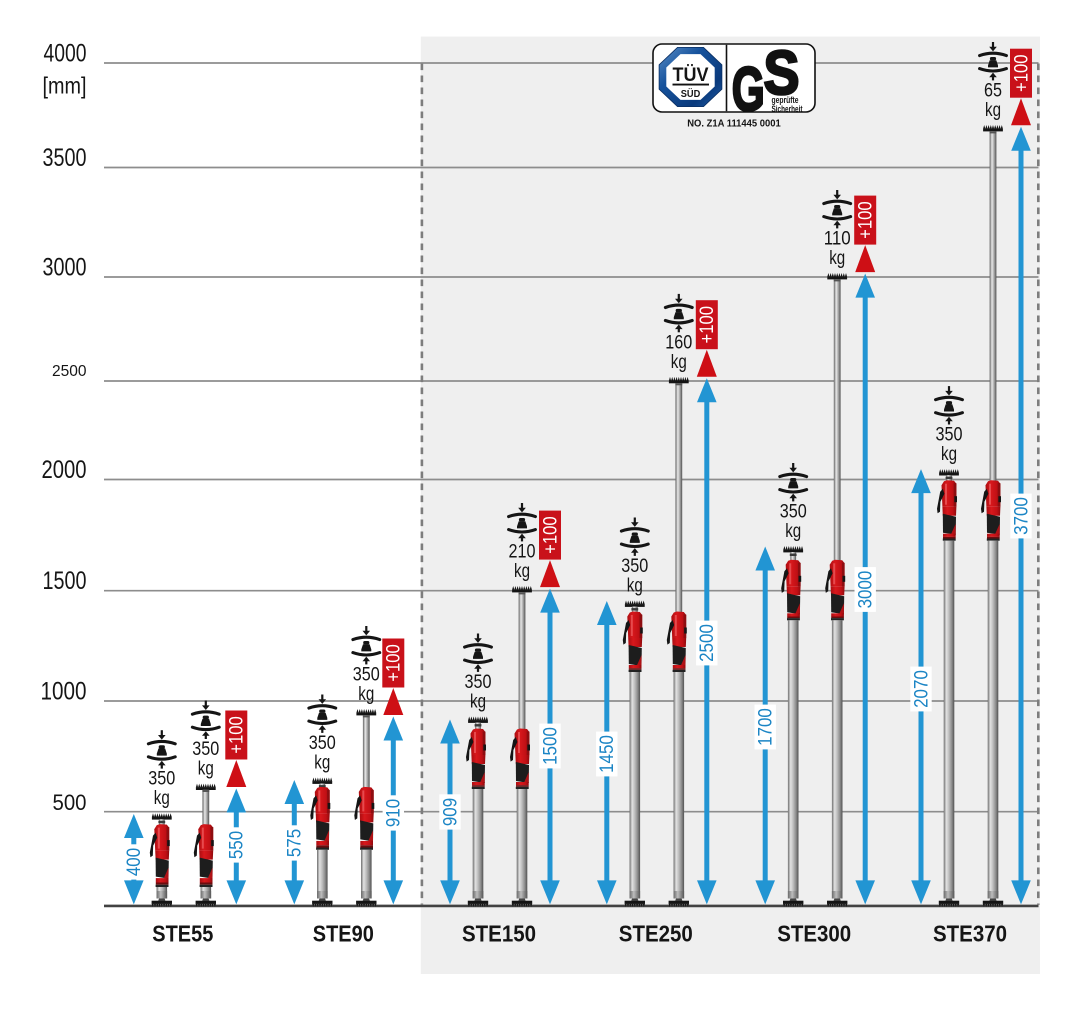 The image size is (1080, 1011). I want to click on svg-text: 575, so click(295, 843).